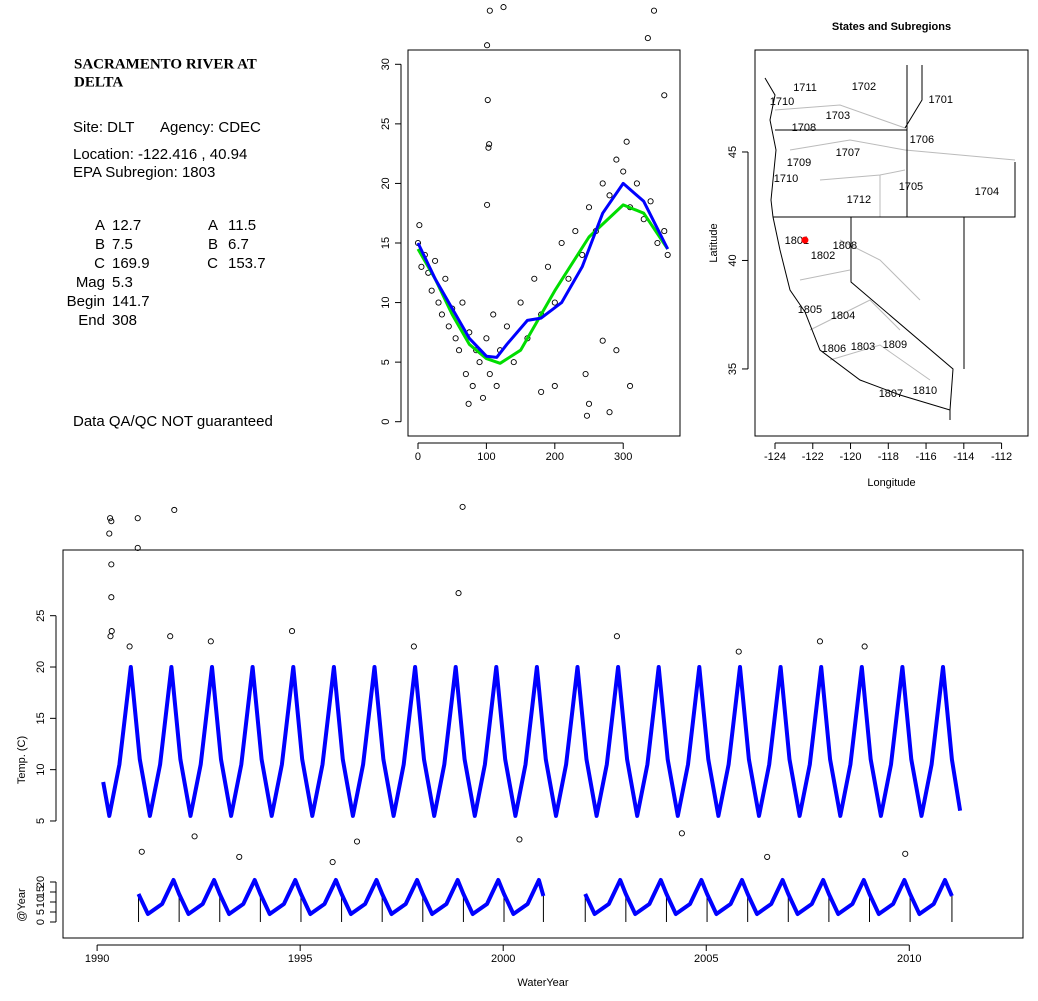 The width and height of the screenshot is (1038, 1001). I want to click on param-value: 7.5, so click(122, 244).